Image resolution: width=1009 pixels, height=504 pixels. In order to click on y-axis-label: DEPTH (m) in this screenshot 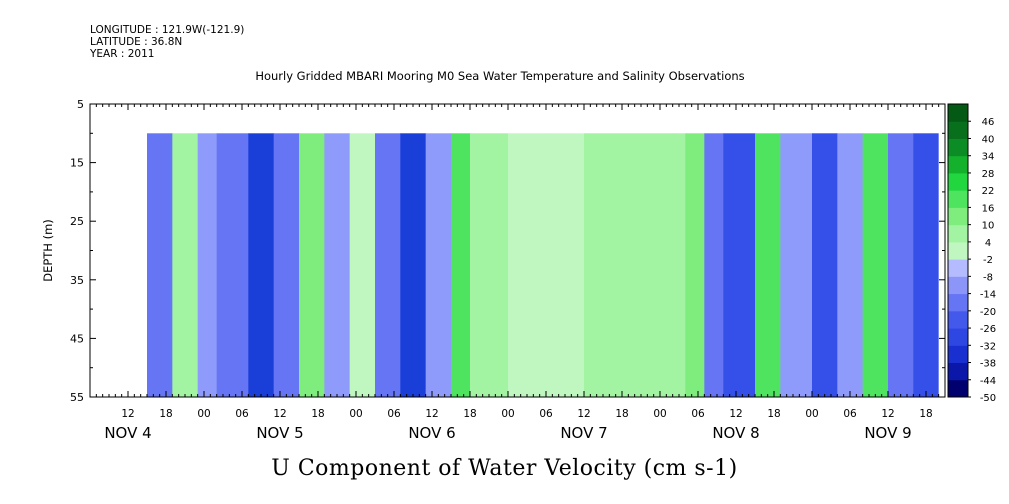, I will do `click(48, 250)`.